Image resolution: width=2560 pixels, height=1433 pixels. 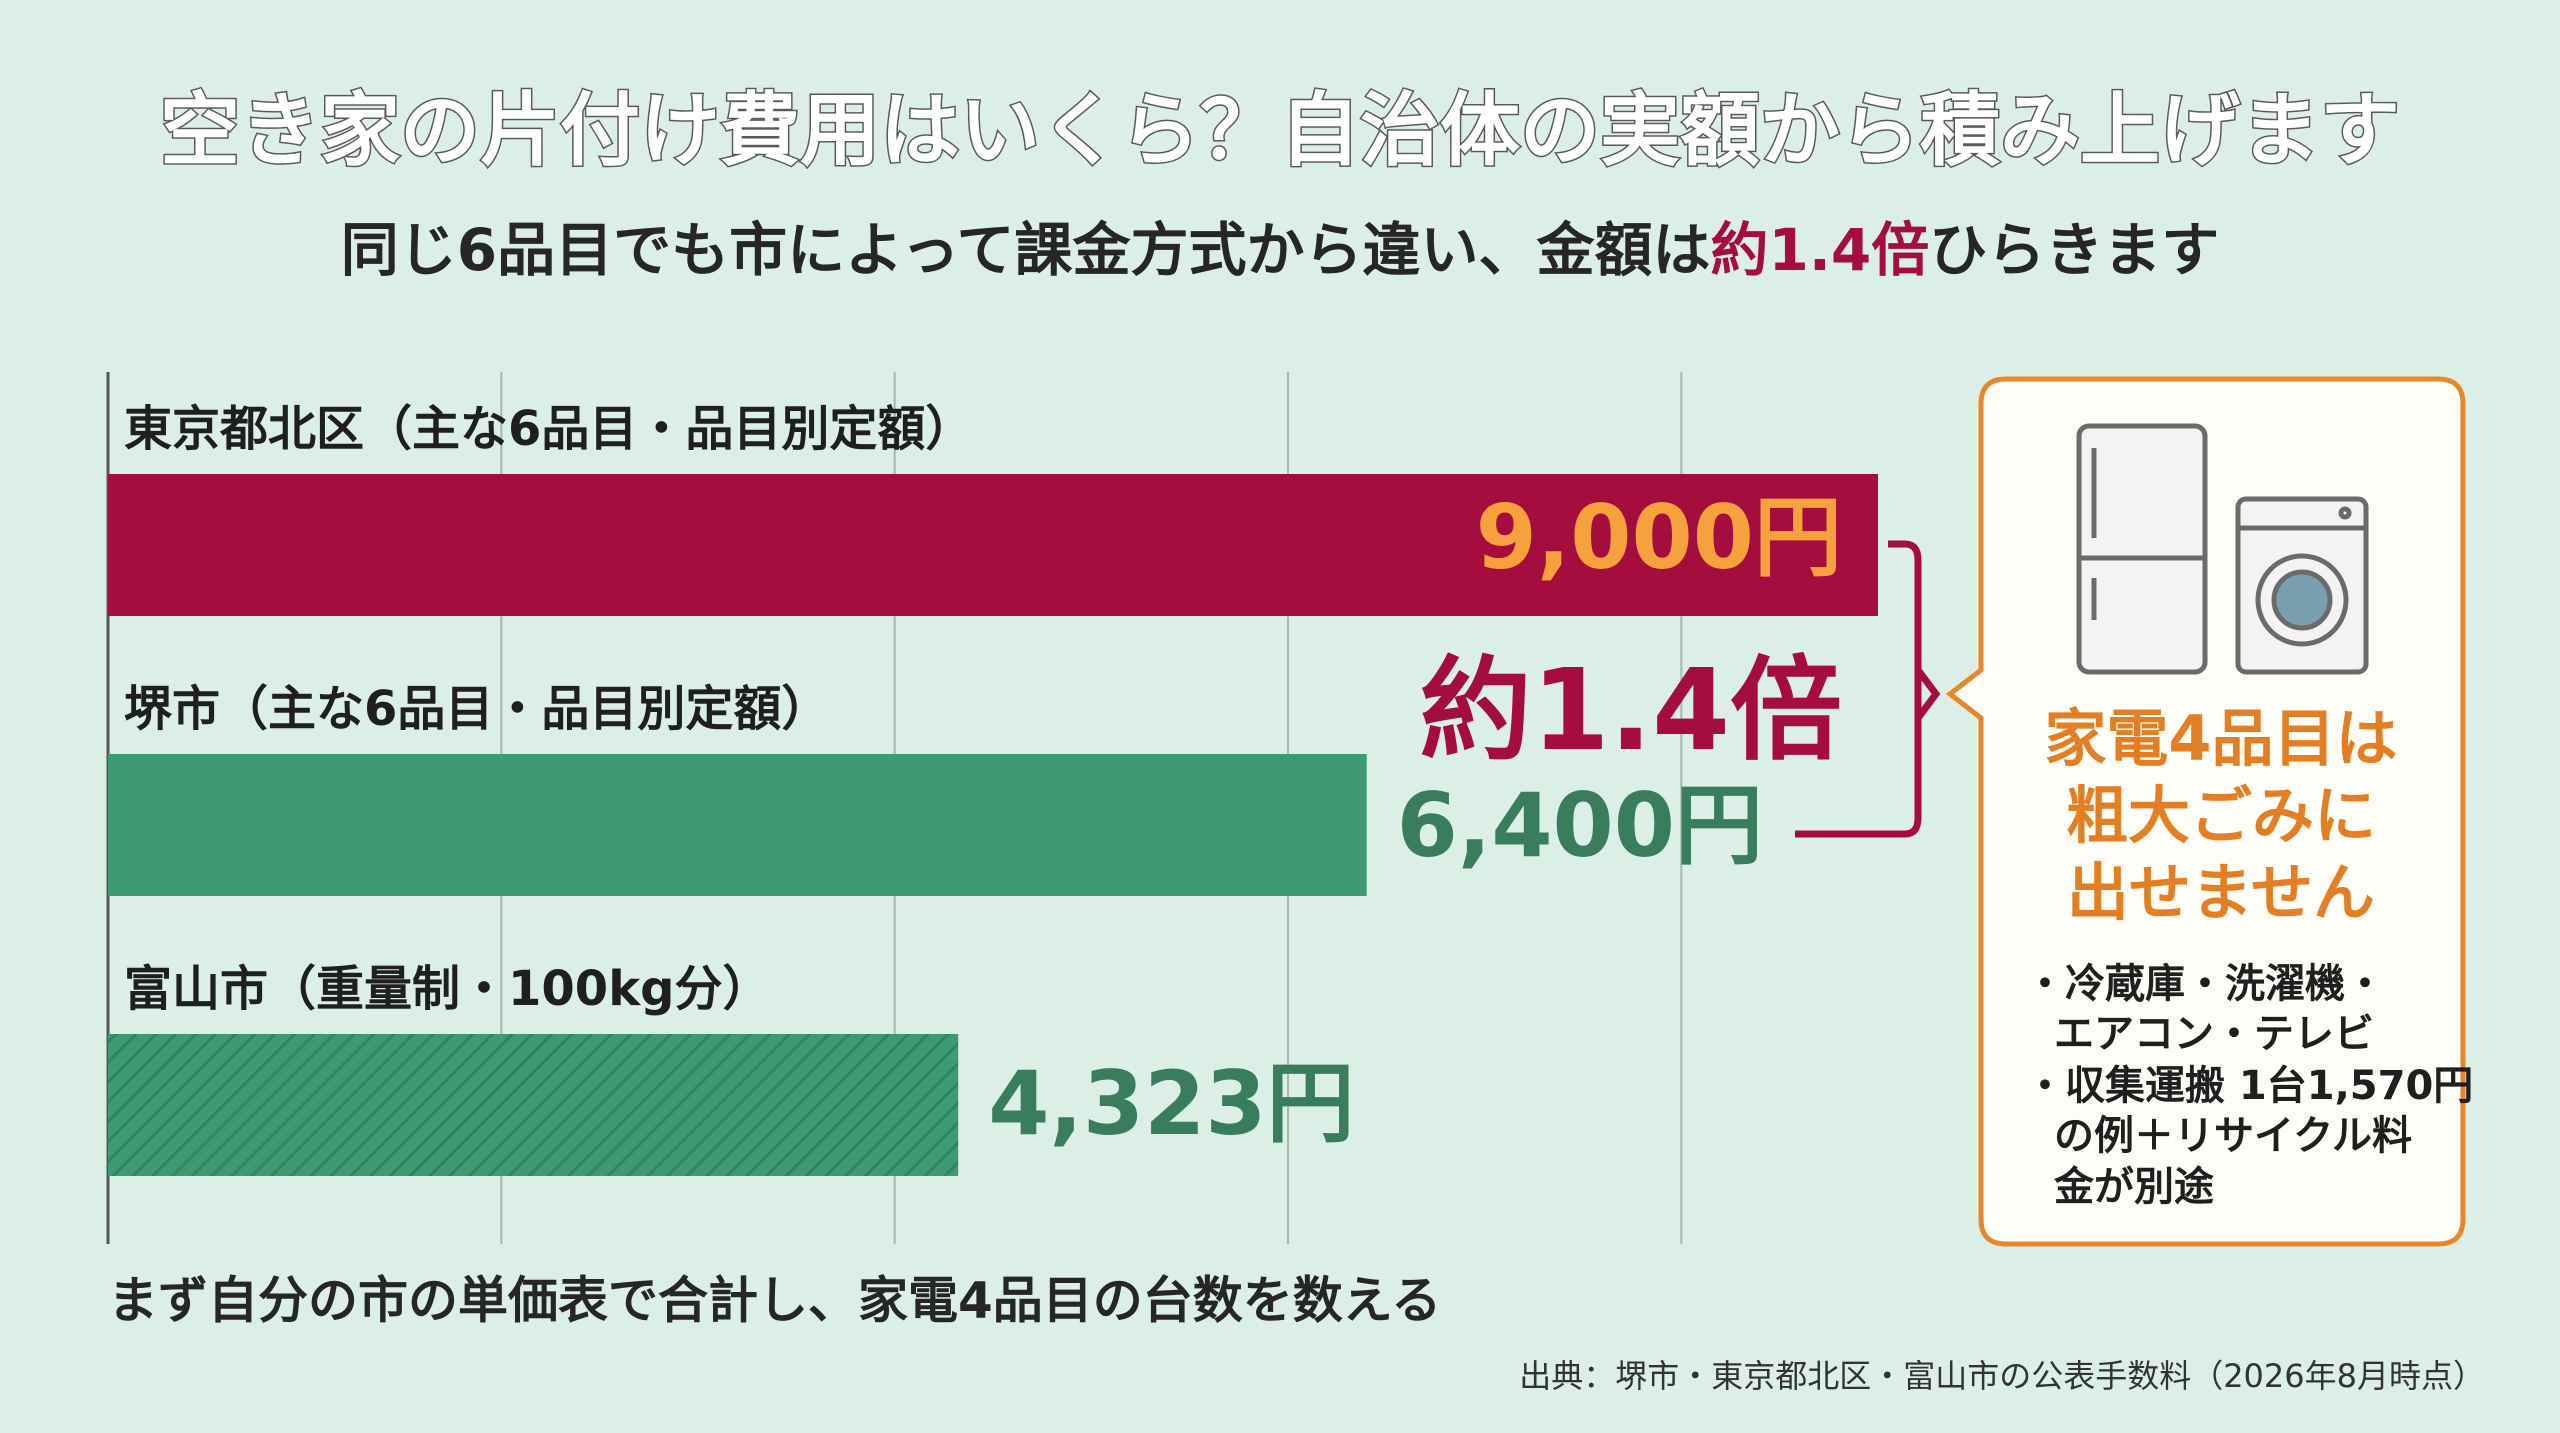 I want to click on callout-line: ・収集運搬 1台1,570円, so click(x=2249, y=1086).